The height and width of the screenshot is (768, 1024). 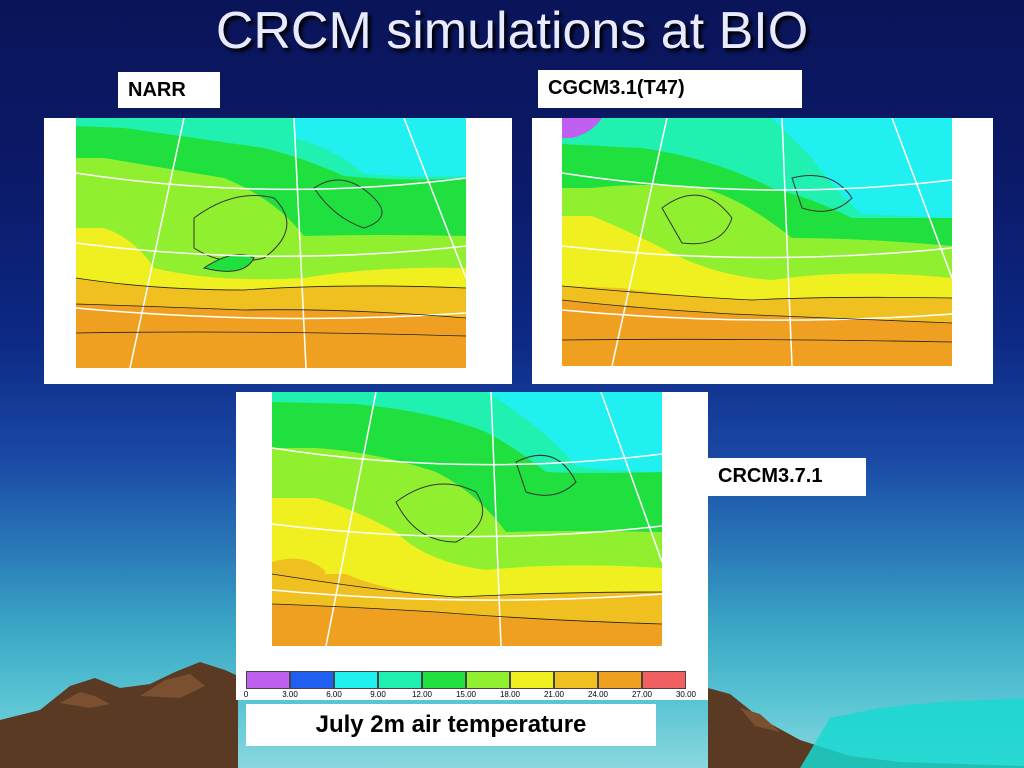 What do you see at coordinates (169, 90) in the screenshot?
I see `narr-label: NARR` at bounding box center [169, 90].